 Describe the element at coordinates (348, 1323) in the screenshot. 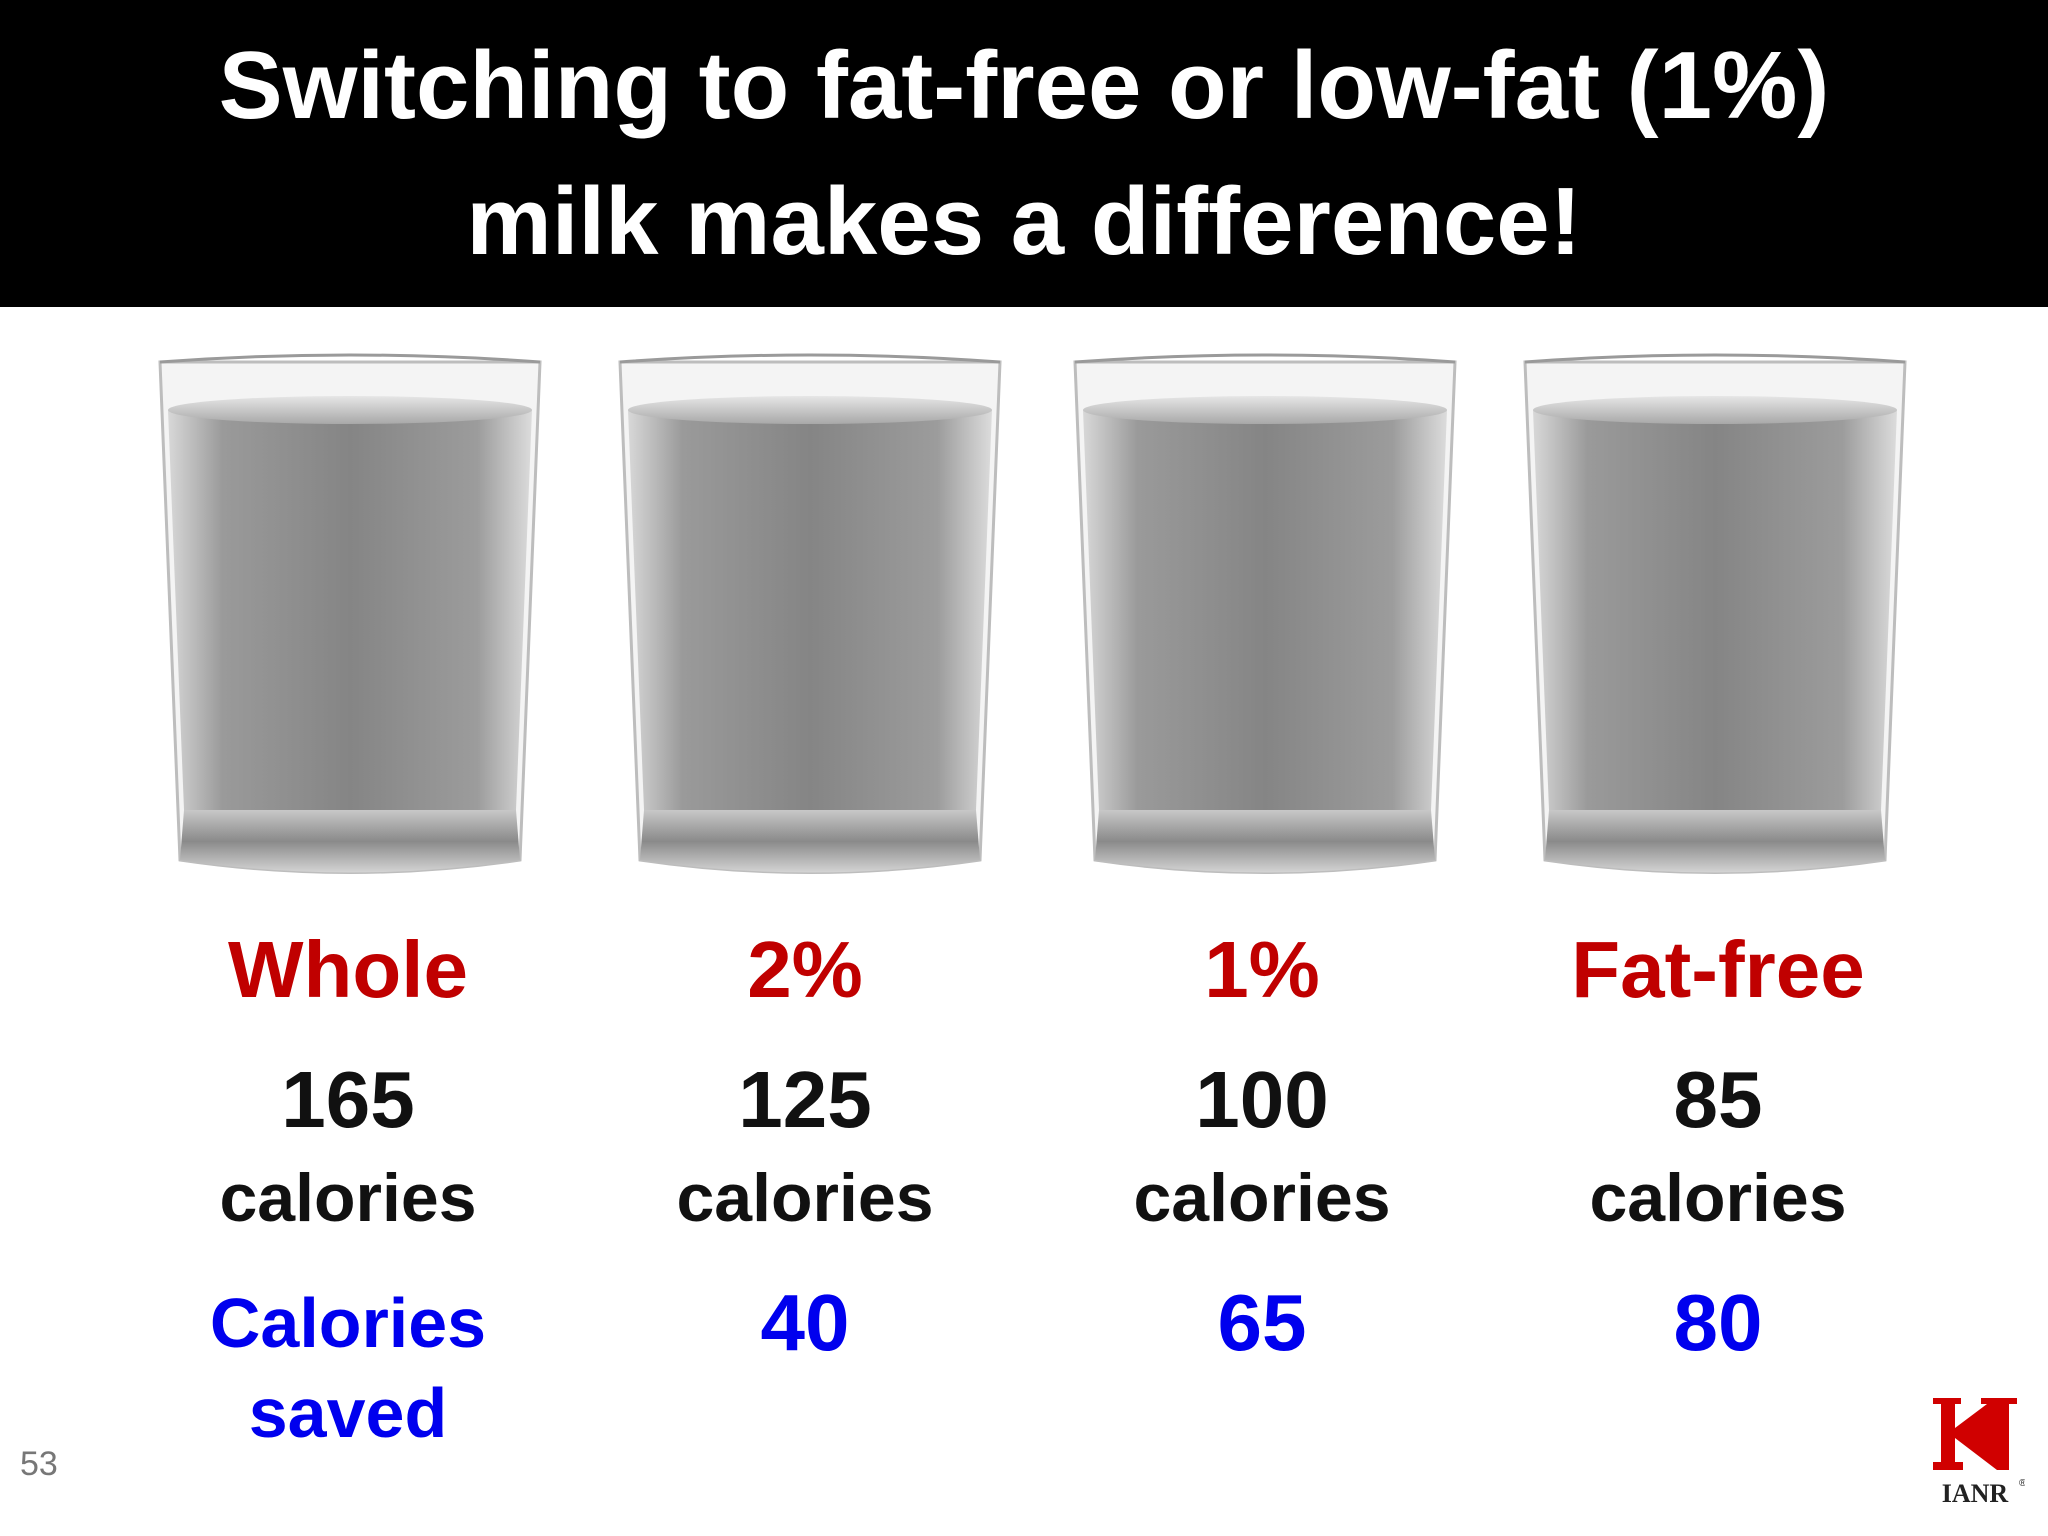

I see `calories-saved-label-line-1: Calories` at that location.